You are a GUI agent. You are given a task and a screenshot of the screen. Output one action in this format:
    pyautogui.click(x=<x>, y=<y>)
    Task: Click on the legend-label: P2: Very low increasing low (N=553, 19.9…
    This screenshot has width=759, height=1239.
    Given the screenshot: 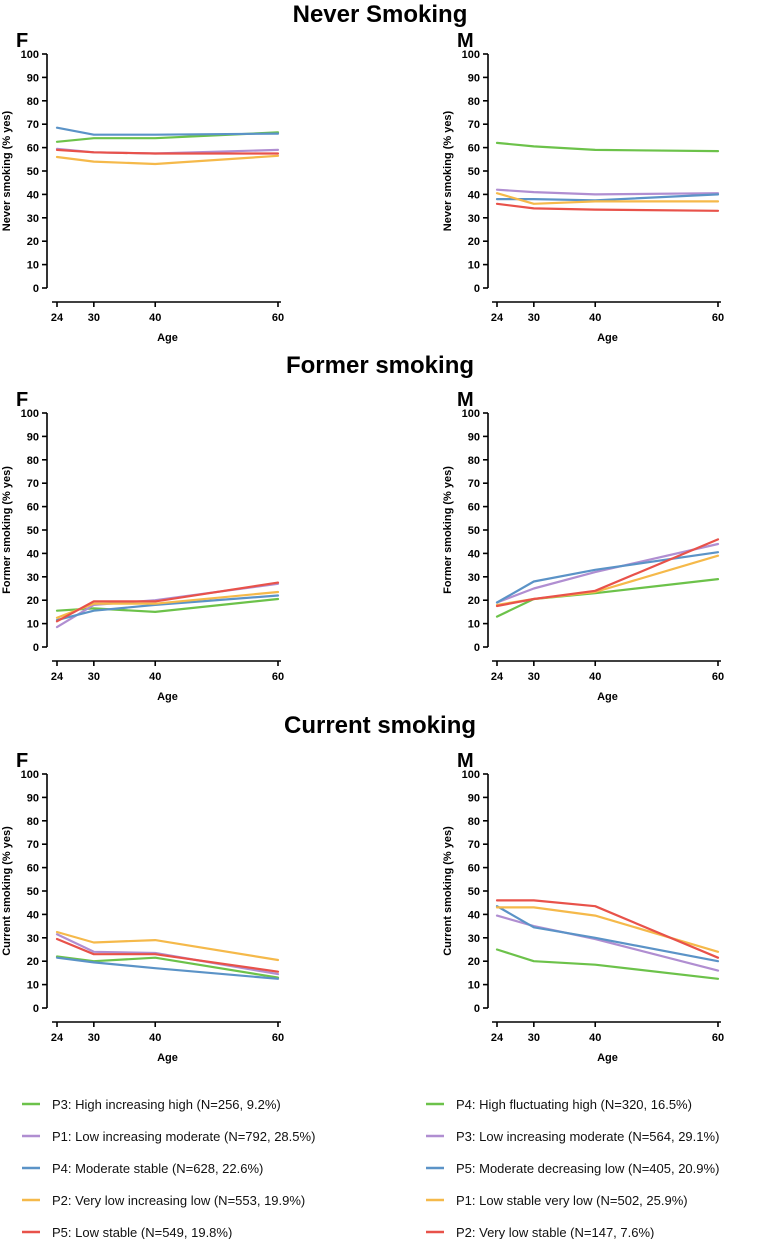 What is the action you would take?
    pyautogui.click(x=178, y=1200)
    